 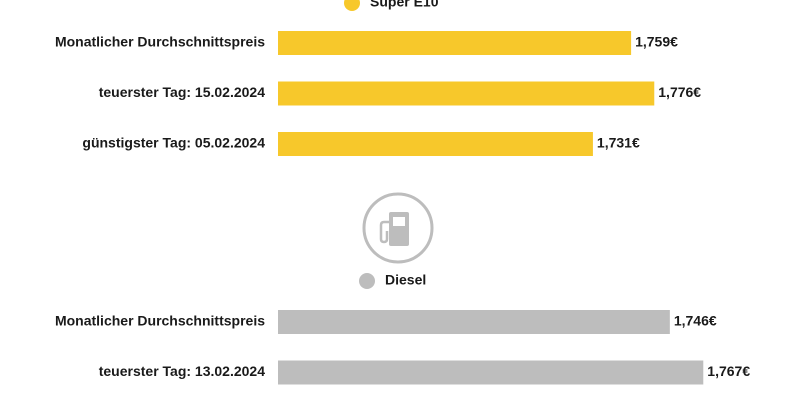 I want to click on category-label: günstigster Tag: 05.02.2024, so click(x=173, y=143).